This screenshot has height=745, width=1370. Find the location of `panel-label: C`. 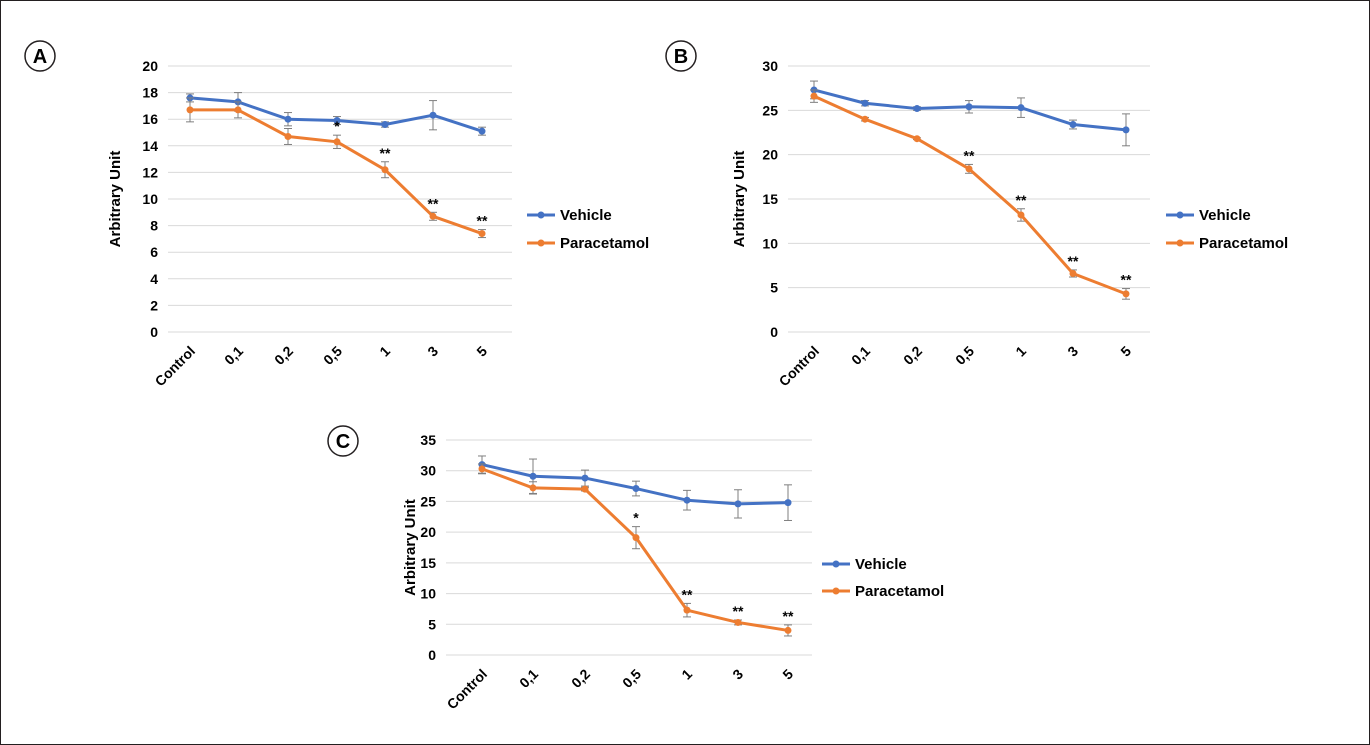

panel-label: C is located at coordinates (343, 442).